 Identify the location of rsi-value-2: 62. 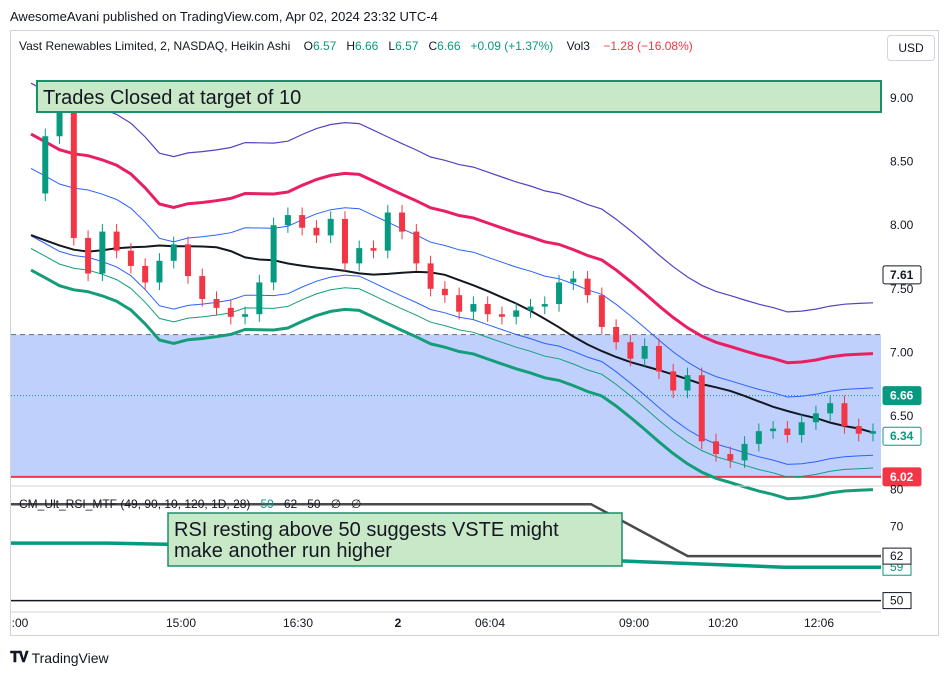
(290, 504).